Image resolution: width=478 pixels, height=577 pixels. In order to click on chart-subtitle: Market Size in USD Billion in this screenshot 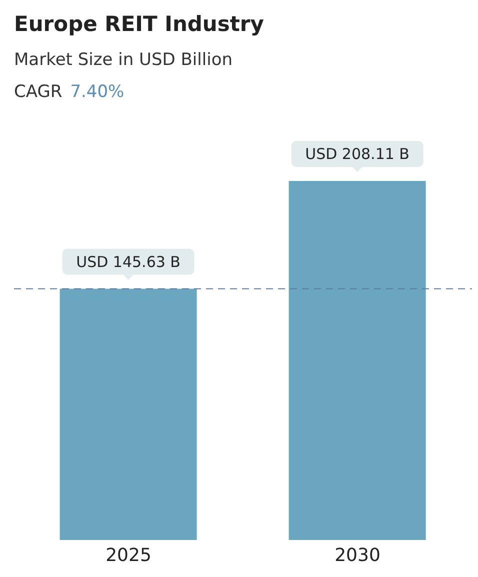, I will do `click(123, 60)`.